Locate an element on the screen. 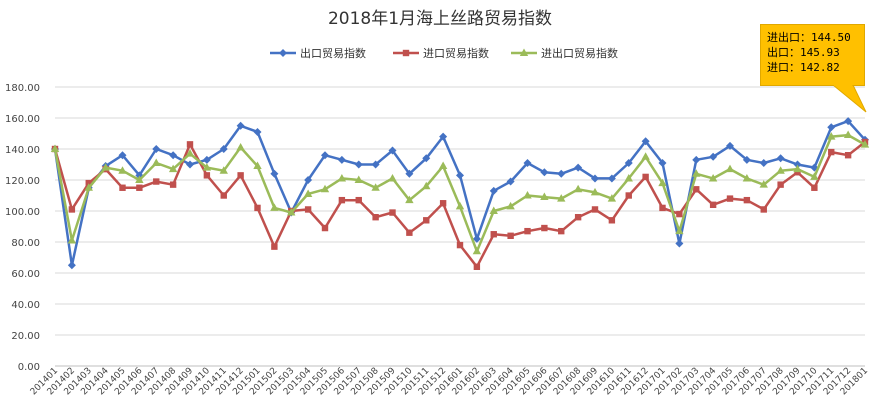  y-tick-label: 180.00 is located at coordinates (22, 88).